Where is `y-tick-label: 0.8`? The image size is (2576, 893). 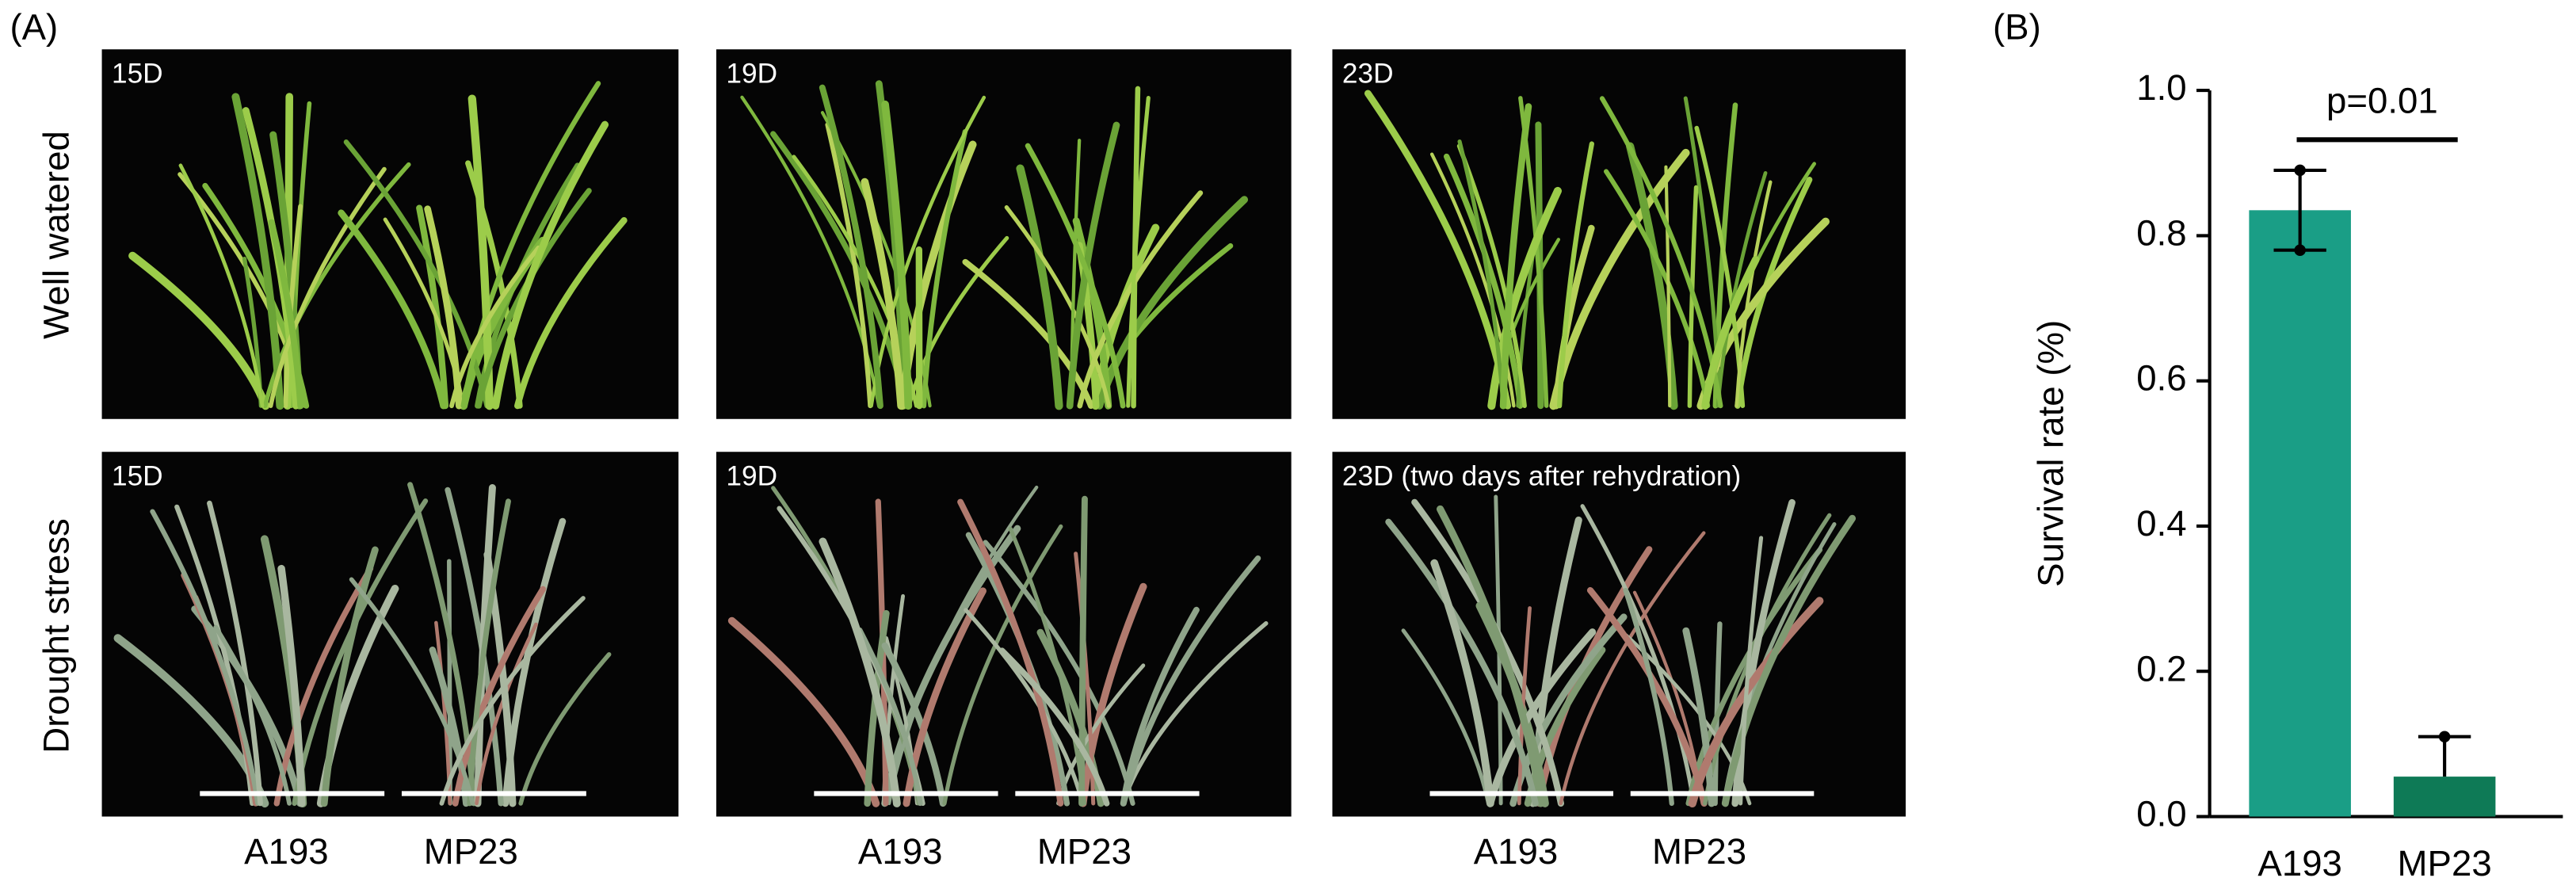 y-tick-label: 0.8 is located at coordinates (2161, 233).